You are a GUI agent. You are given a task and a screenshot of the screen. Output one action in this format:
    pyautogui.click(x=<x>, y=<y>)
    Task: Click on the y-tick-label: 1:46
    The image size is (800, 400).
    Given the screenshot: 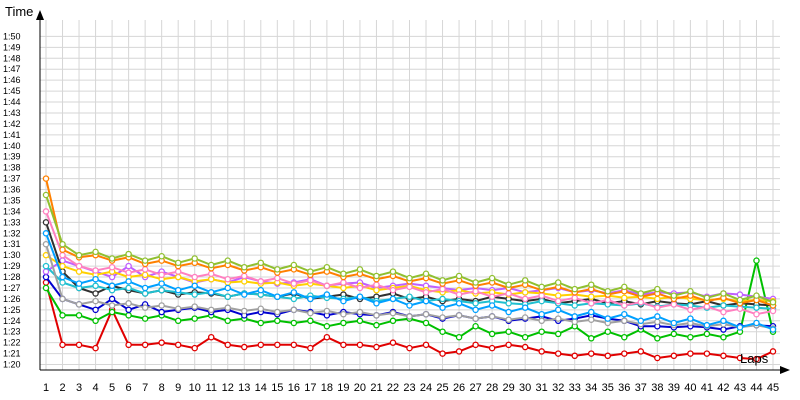 What is the action you would take?
    pyautogui.click(x=12, y=80)
    